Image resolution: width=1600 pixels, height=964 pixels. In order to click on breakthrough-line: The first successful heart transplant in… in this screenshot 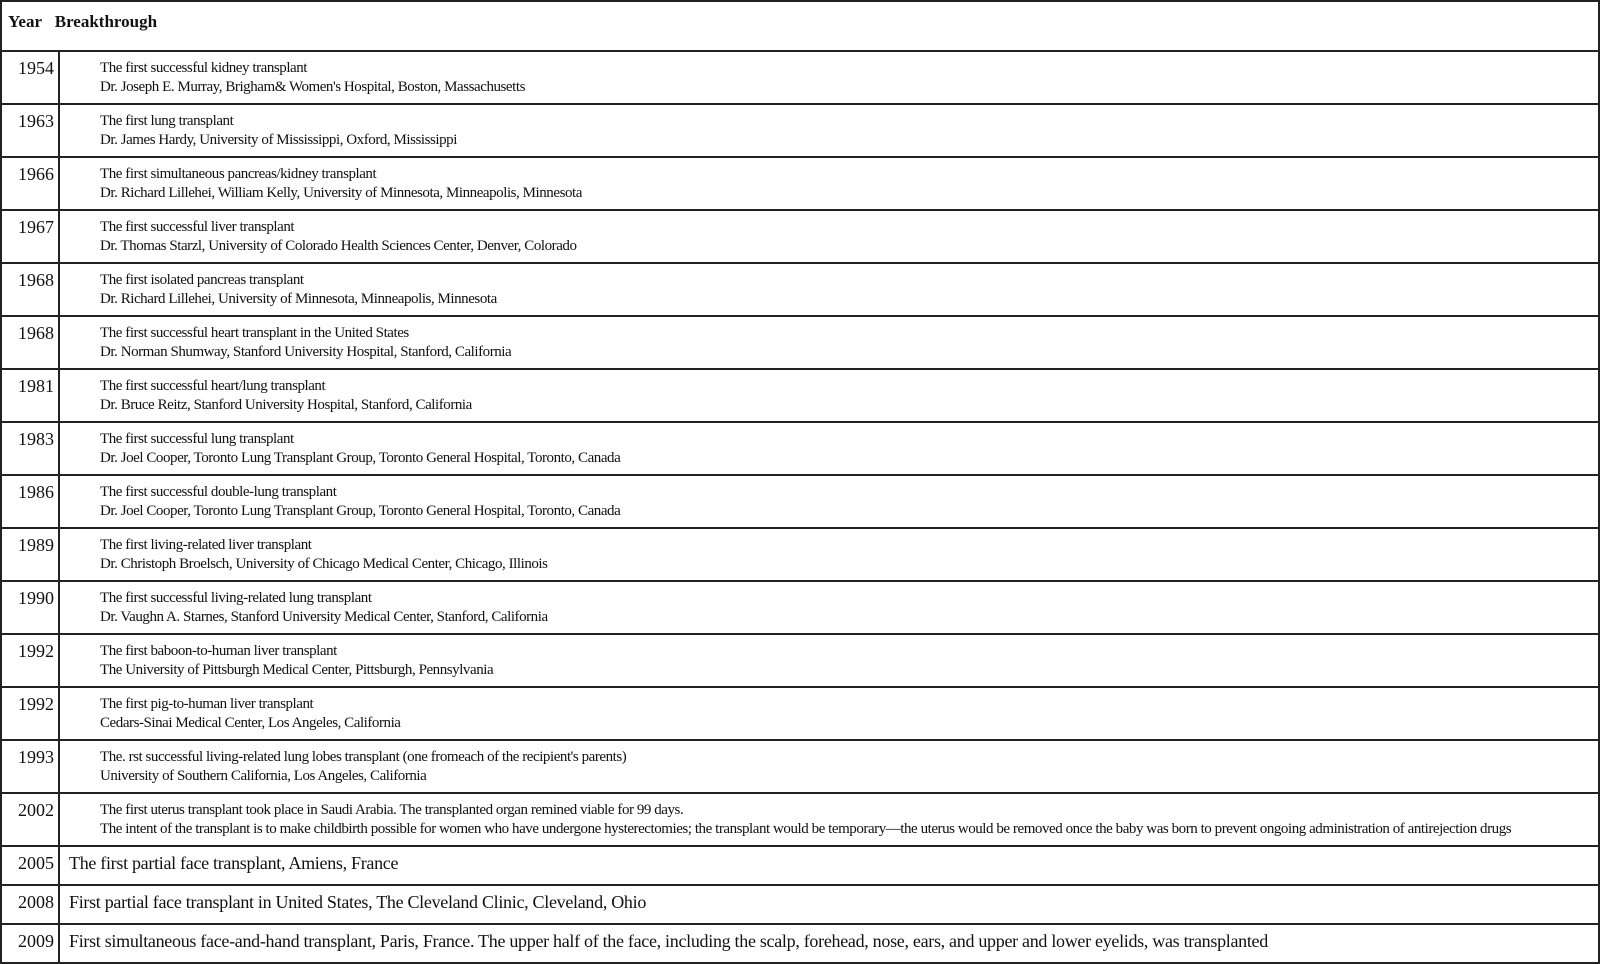, I will do `click(254, 333)`.